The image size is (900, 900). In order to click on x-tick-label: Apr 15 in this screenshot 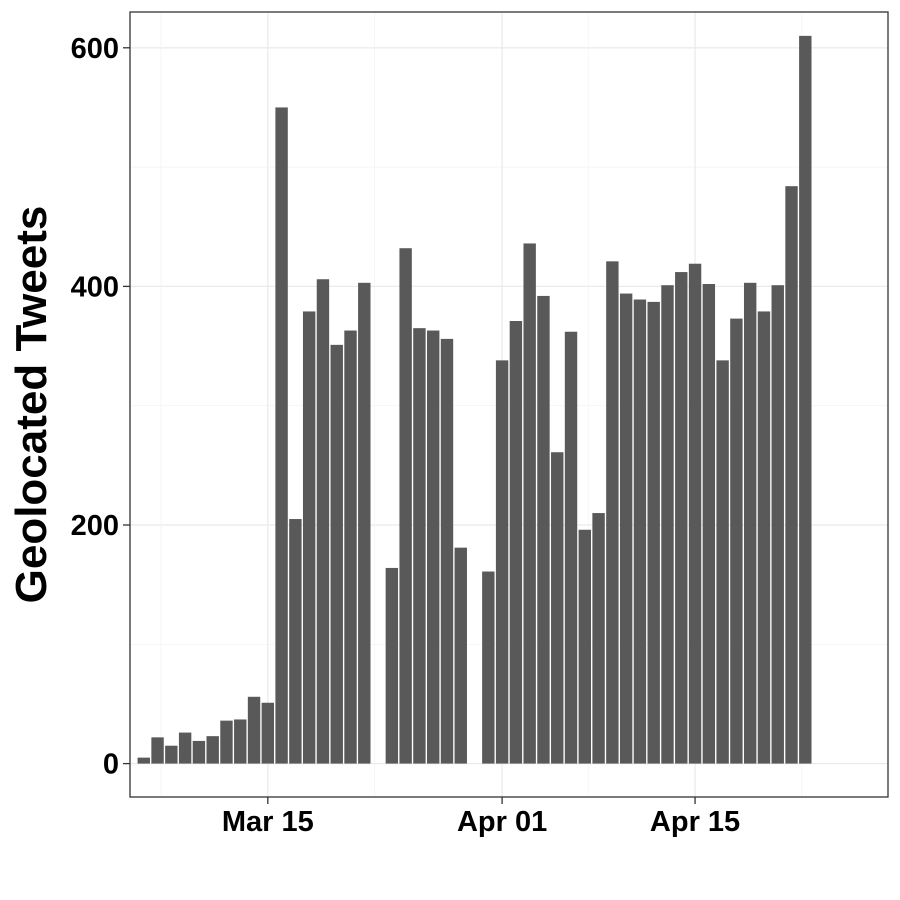, I will do `click(695, 822)`.